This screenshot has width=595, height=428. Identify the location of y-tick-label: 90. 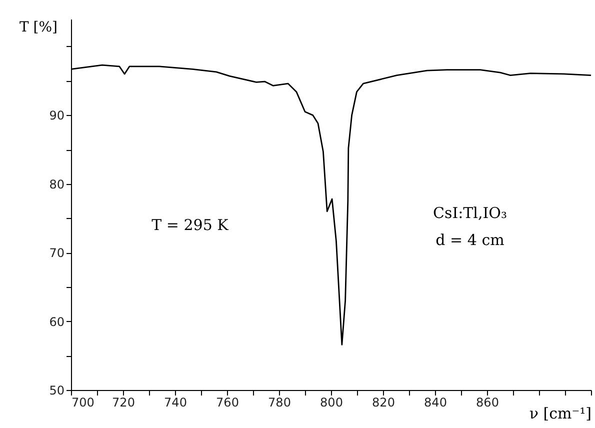
(56, 115).